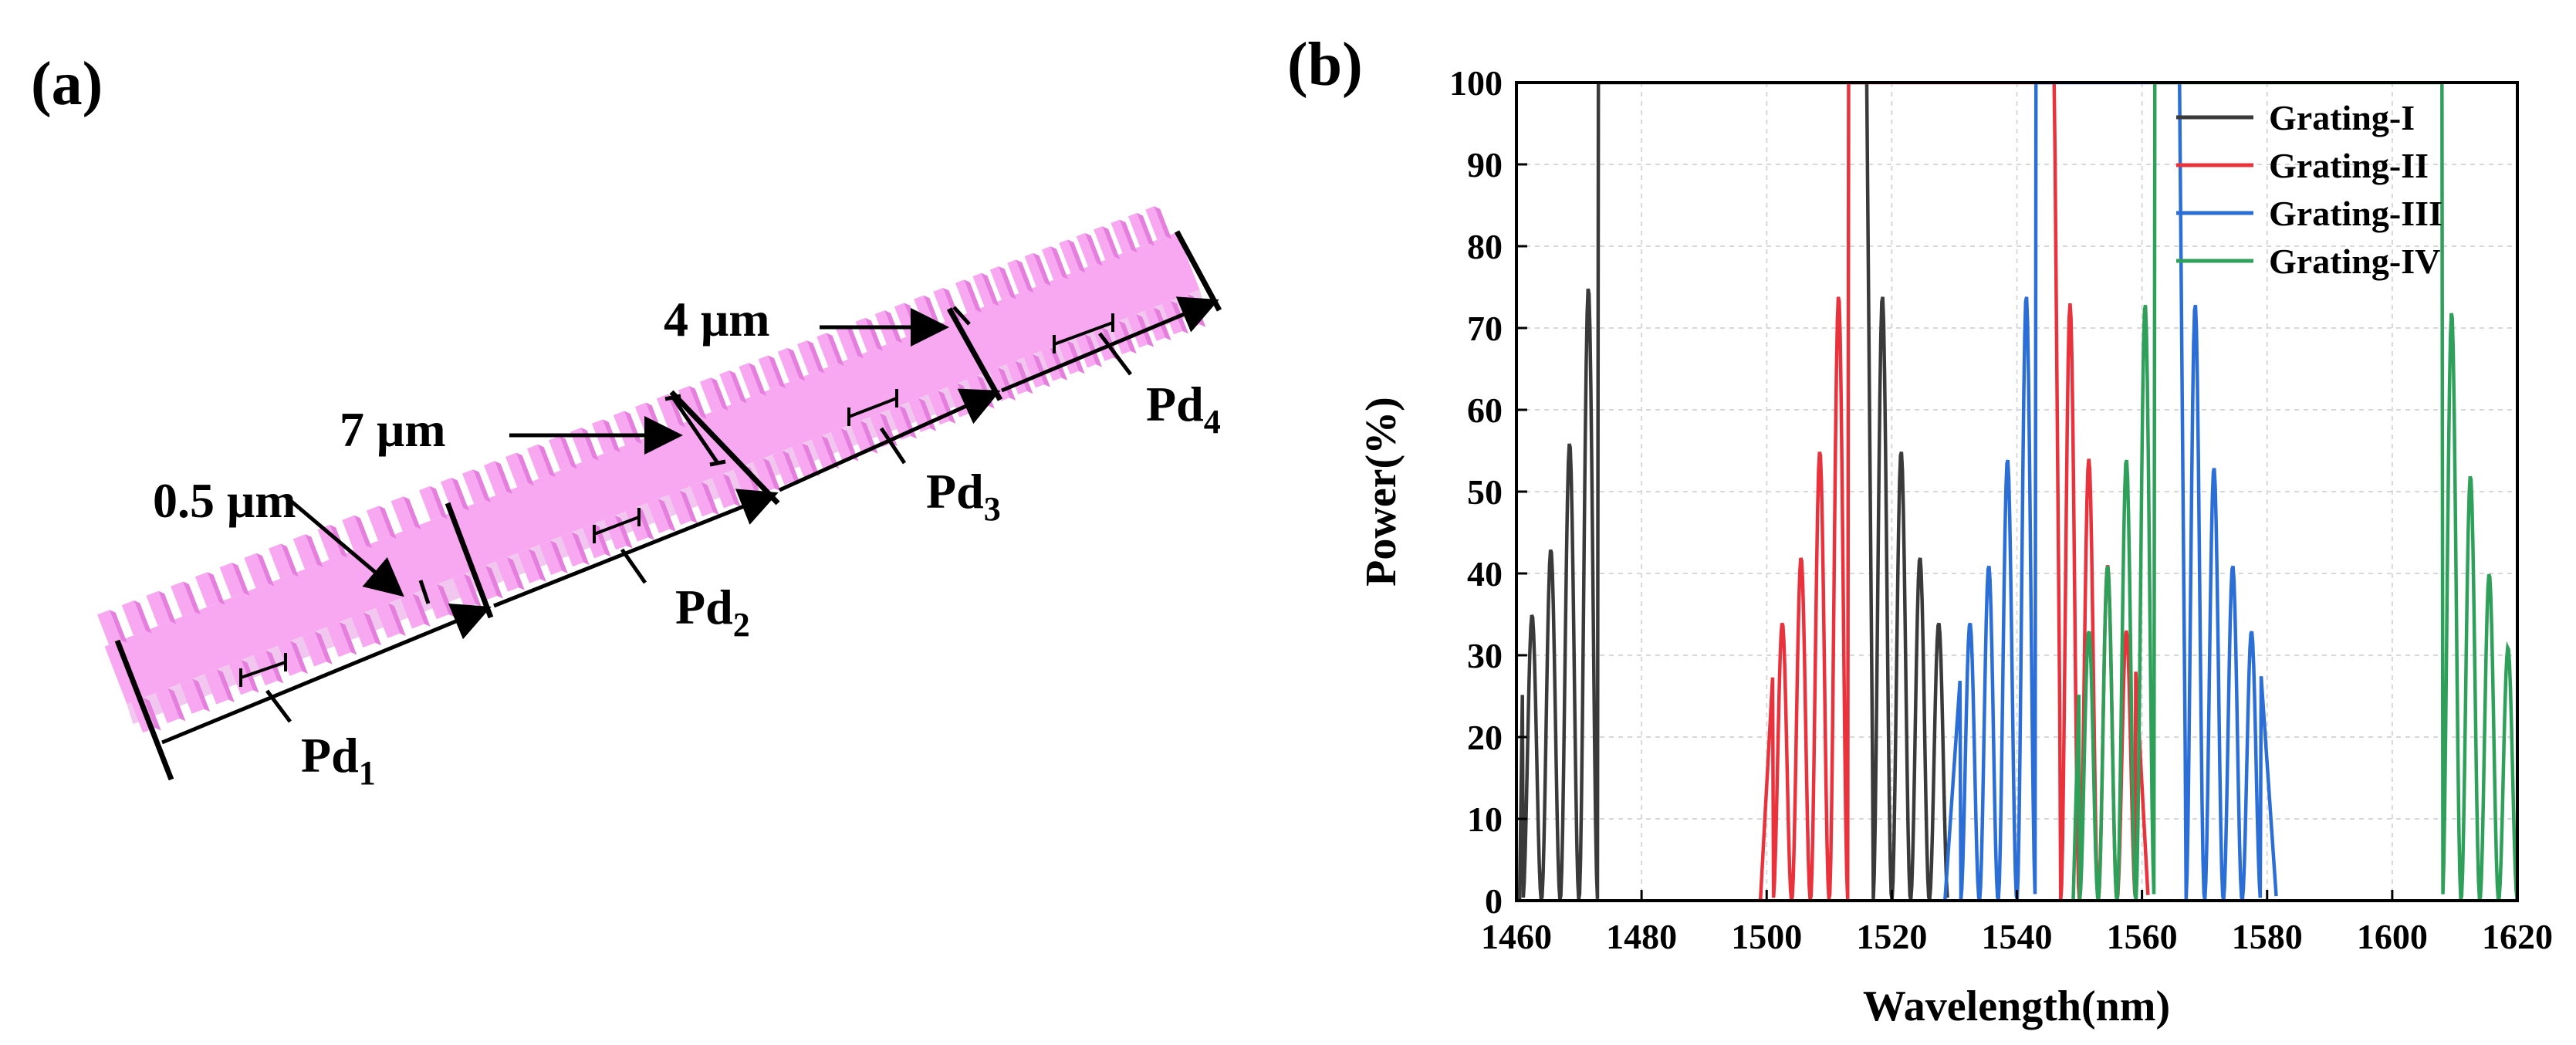 The image size is (2576, 1045). I want to click on y-tick-label: 70, so click(1485, 329).